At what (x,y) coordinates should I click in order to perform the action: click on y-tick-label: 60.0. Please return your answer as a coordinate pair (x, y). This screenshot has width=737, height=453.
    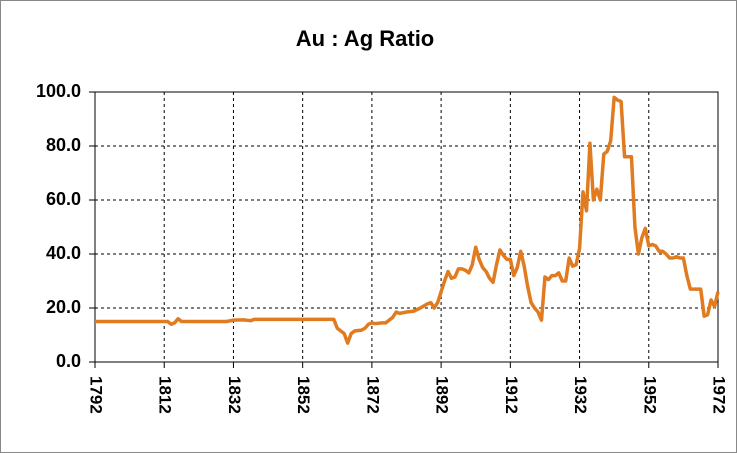
    Looking at the image, I should click on (63, 199).